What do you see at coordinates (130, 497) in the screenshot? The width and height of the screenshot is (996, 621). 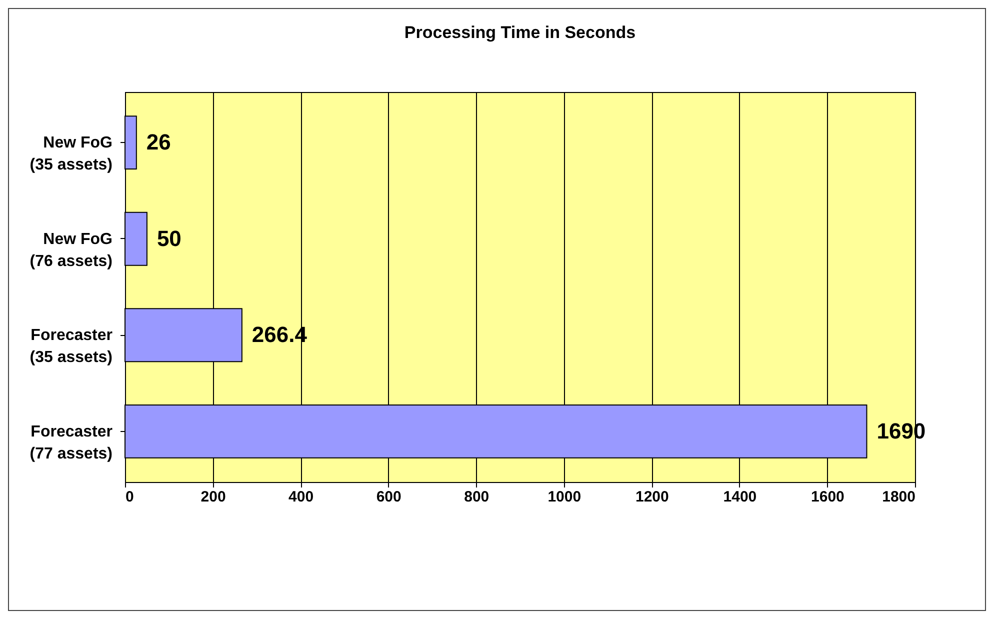 I see `x-tick-label: 0` at bounding box center [130, 497].